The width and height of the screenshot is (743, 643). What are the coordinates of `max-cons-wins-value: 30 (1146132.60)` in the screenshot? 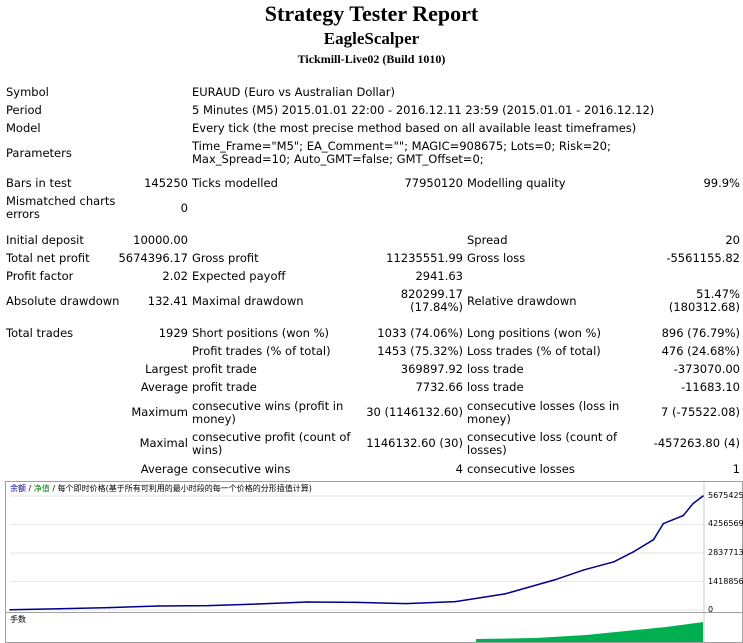 It's located at (414, 412).